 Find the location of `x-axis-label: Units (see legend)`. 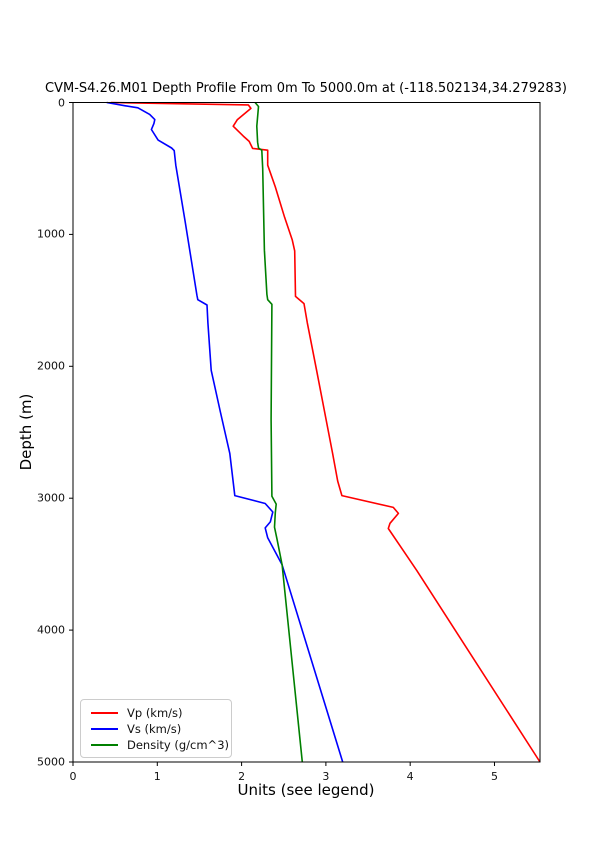

x-axis-label: Units (see legend) is located at coordinates (306, 790).